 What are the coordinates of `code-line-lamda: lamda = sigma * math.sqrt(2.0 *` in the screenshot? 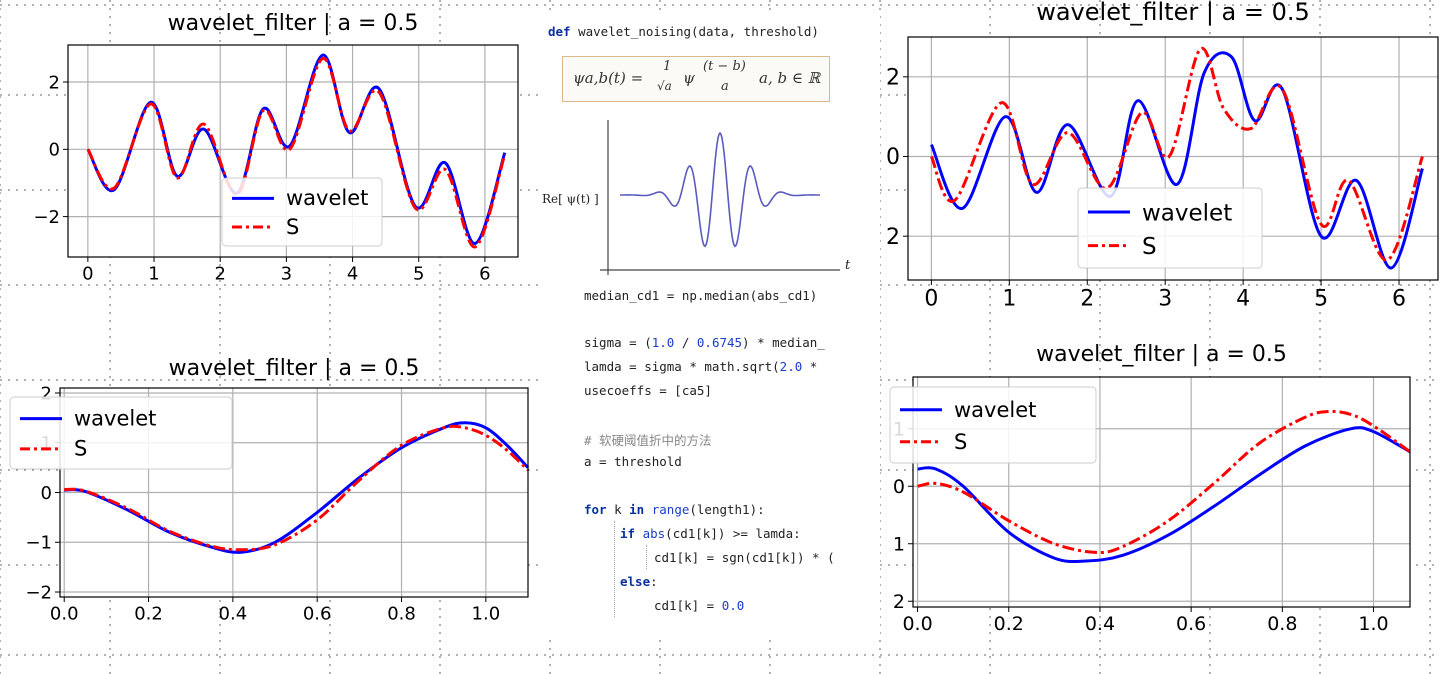 It's located at (700, 366).